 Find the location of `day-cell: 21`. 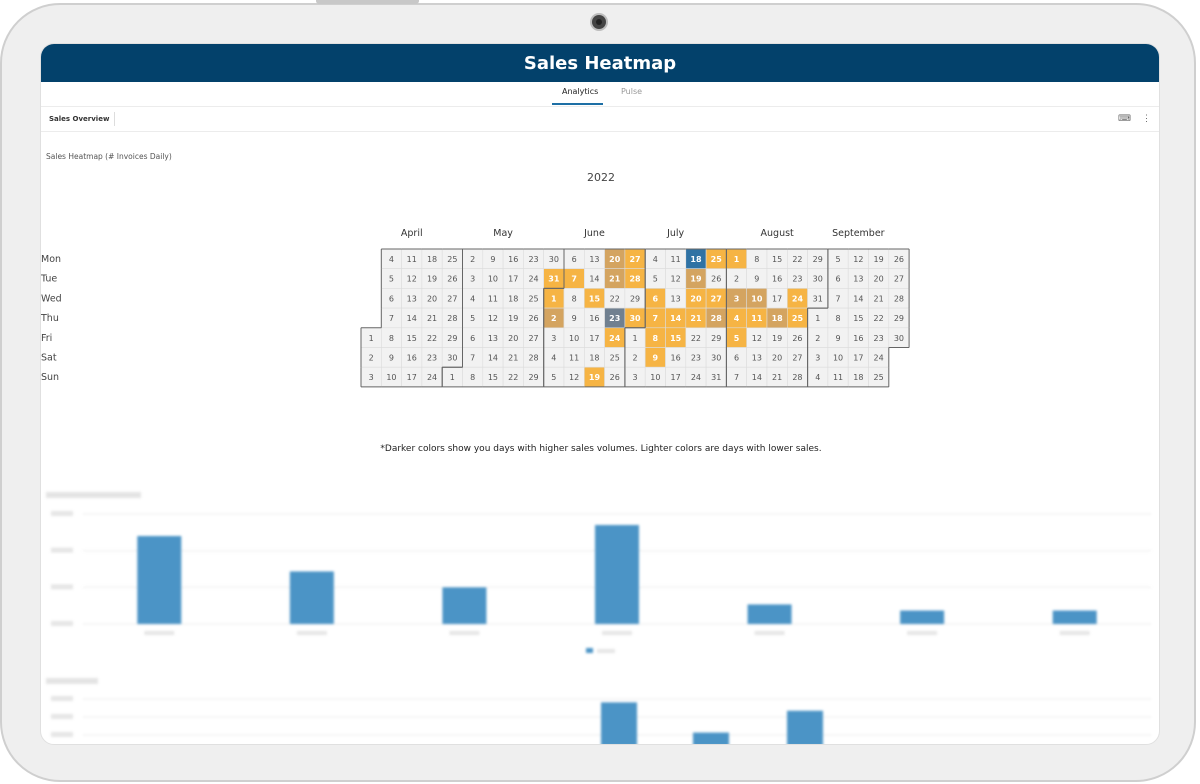

day-cell: 21 is located at coordinates (615, 278).